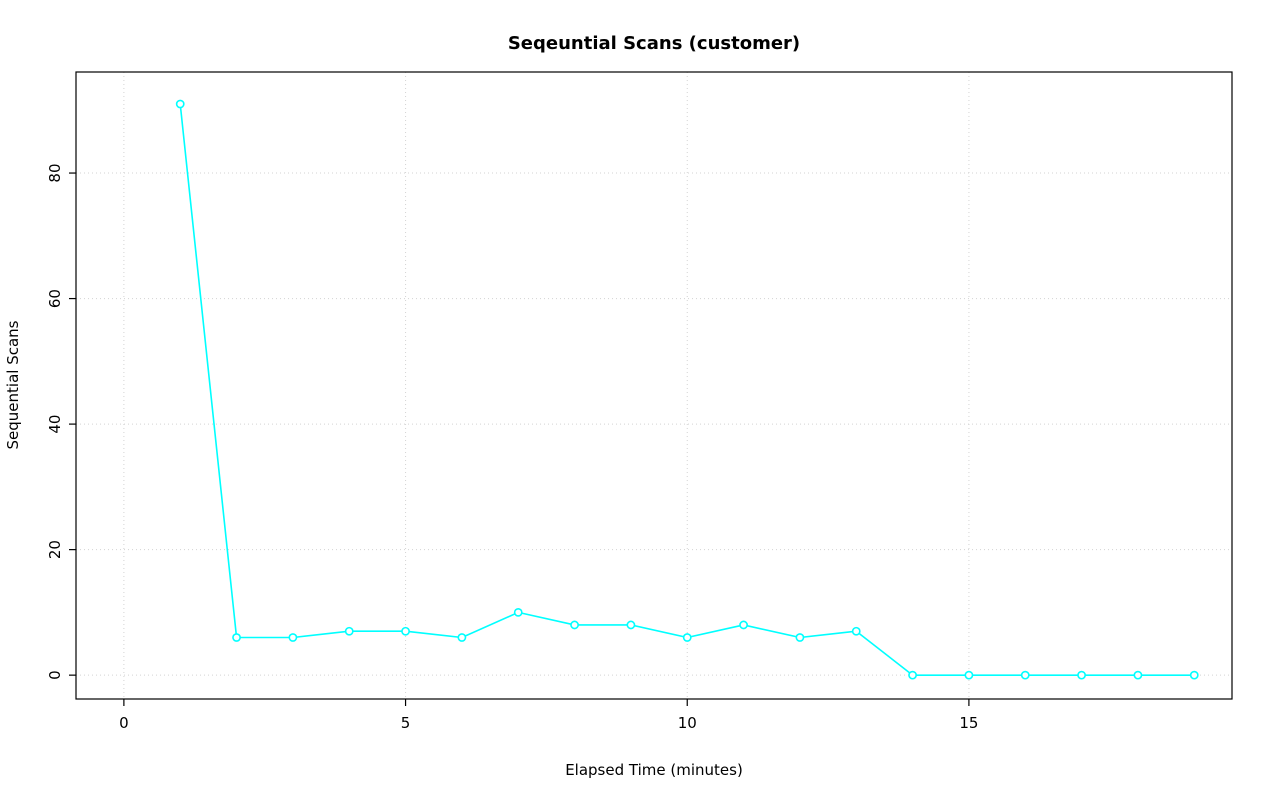 The height and width of the screenshot is (801, 1280). I want to click on y-tick-label: 80, so click(55, 173).